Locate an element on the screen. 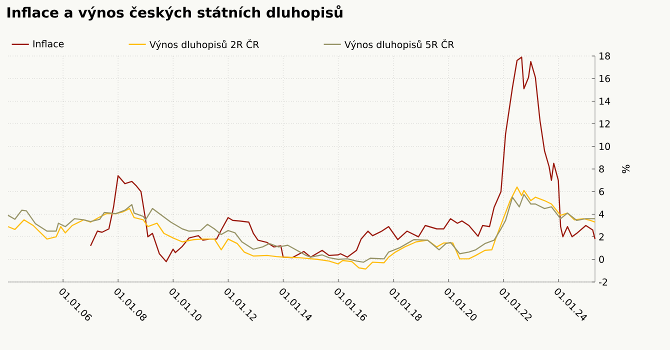  y-tick-label: 12 is located at coordinates (605, 124).